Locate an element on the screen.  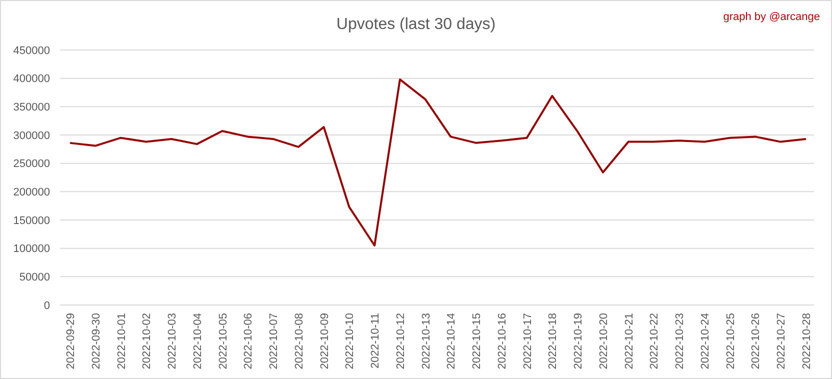
y-tick-label: 300000 is located at coordinates (31, 136).